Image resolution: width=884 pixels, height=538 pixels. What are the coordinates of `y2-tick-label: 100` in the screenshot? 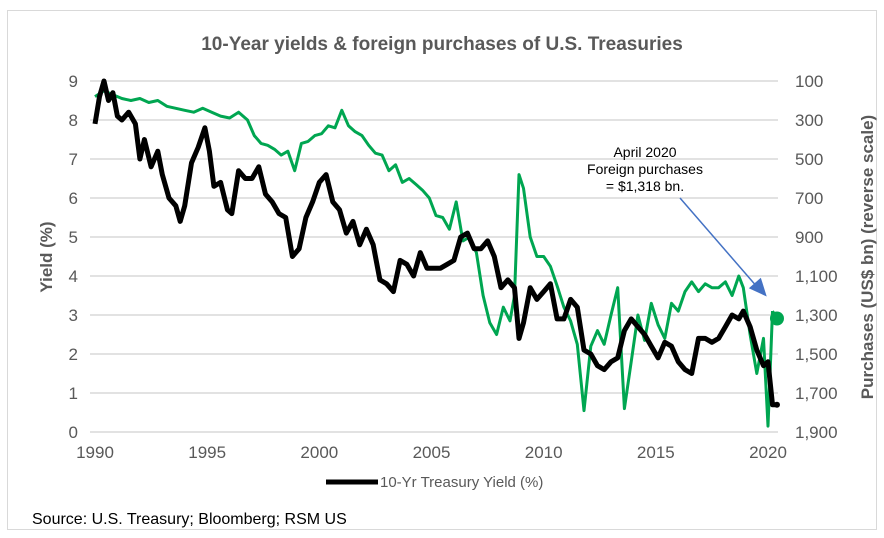 It's located at (809, 81).